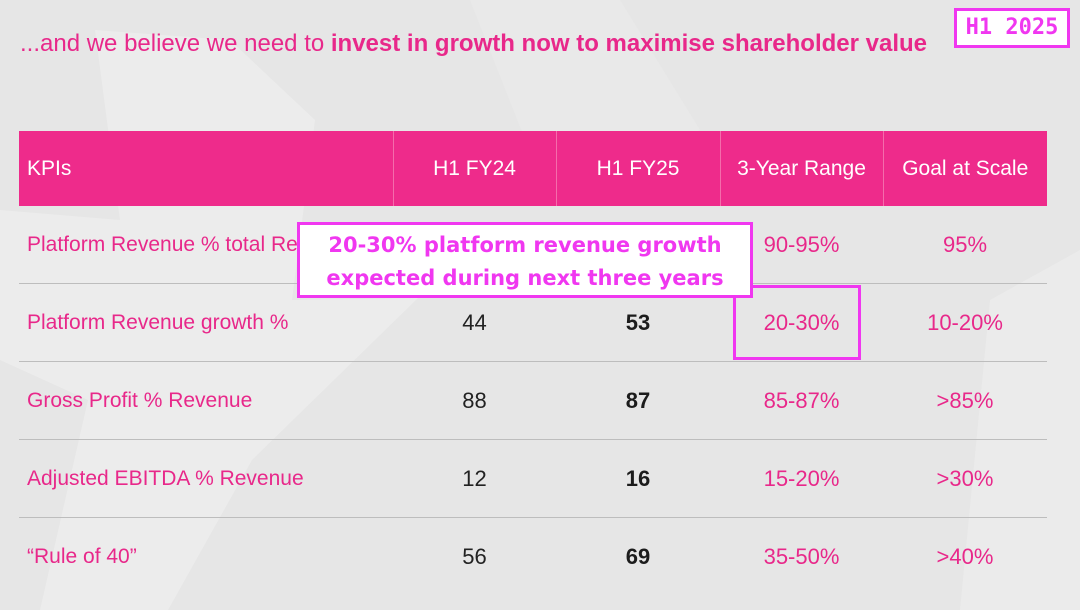 Image resolution: width=1080 pixels, height=610 pixels. What do you see at coordinates (1012, 28) in the screenshot?
I see `period-badge: H1 2025` at bounding box center [1012, 28].